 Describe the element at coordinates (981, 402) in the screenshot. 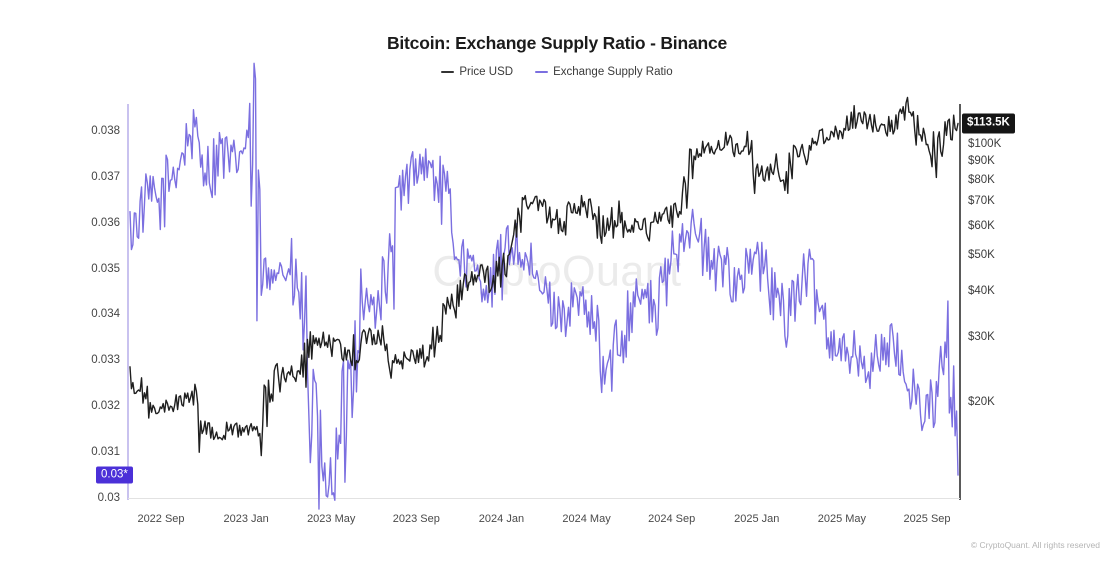

I see `right-axis-tick-label: $20K` at that location.